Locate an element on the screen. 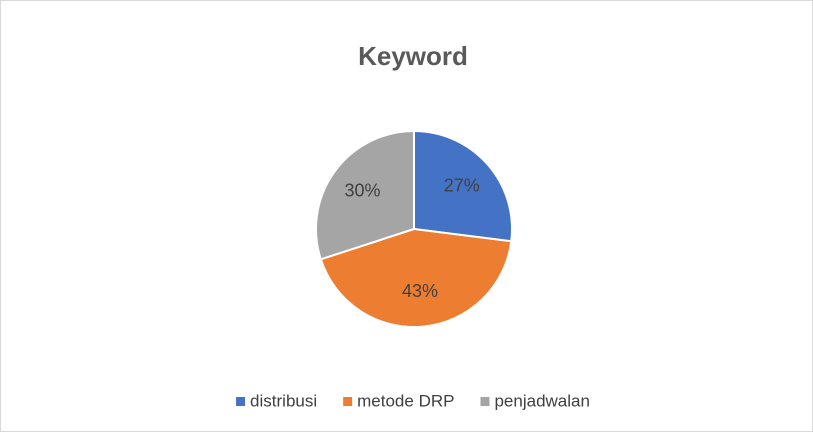 The width and height of the screenshot is (813, 432). chart-title: Keyword is located at coordinates (413, 56).